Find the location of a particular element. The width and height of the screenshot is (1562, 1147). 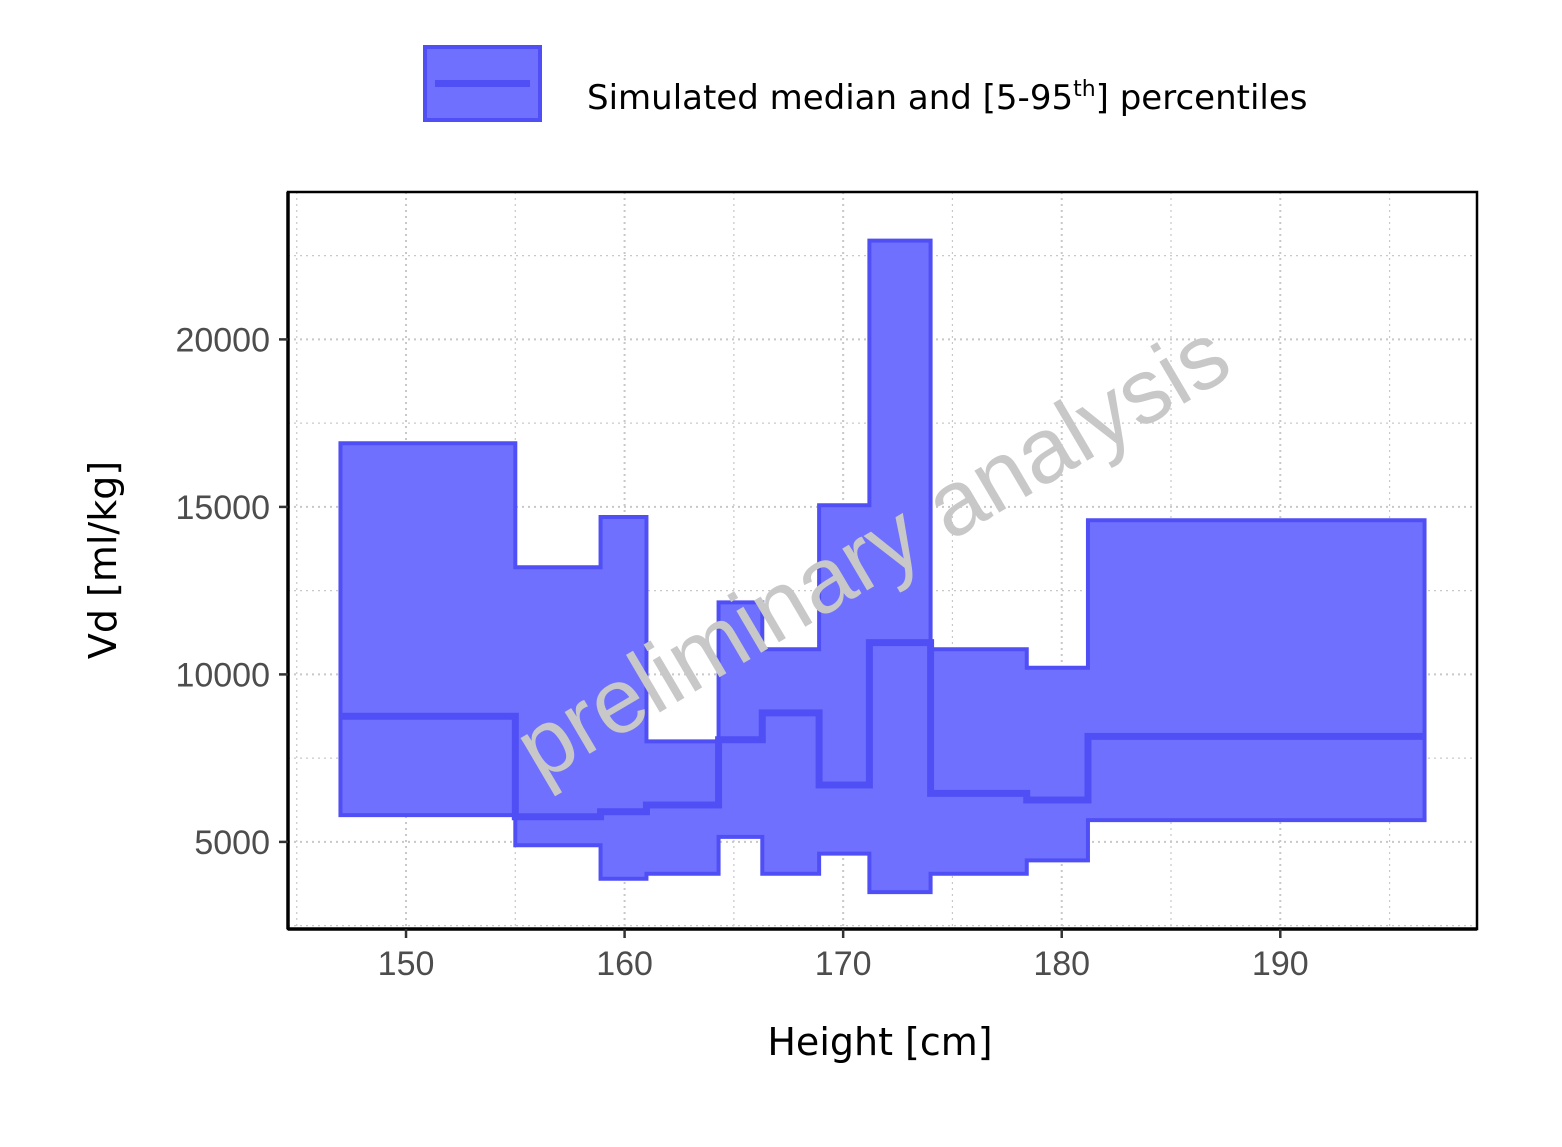

median-line is located at coordinates (882, 730).